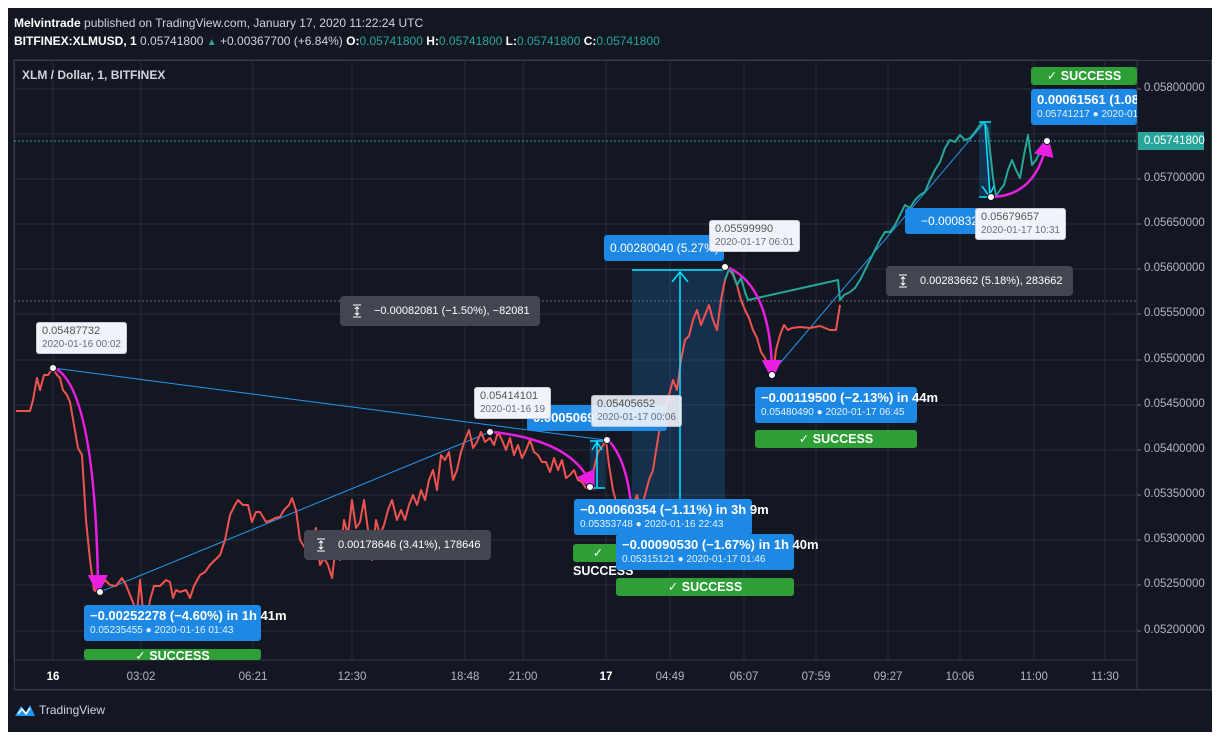  What do you see at coordinates (1174, 313) in the screenshot?
I see `price-tick: 0.05550000` at bounding box center [1174, 313].